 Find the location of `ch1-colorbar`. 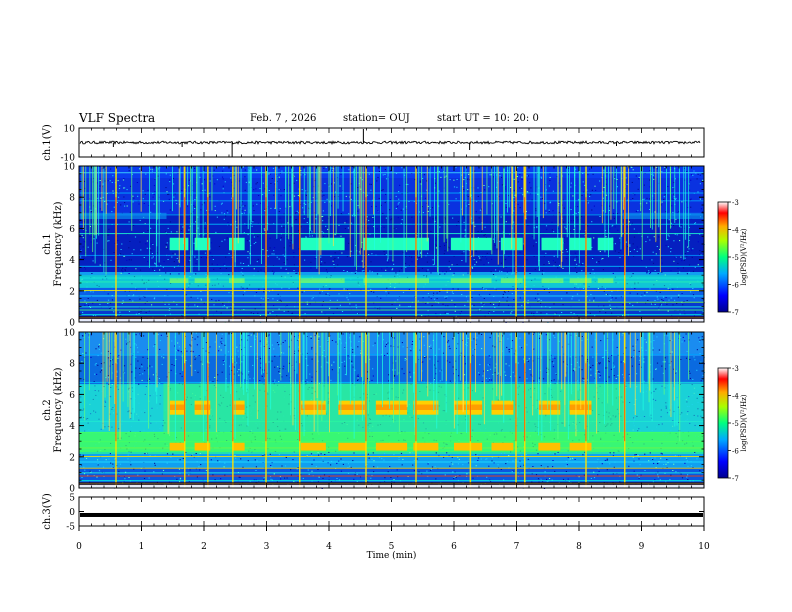

ch1-colorbar is located at coordinates (723, 257).